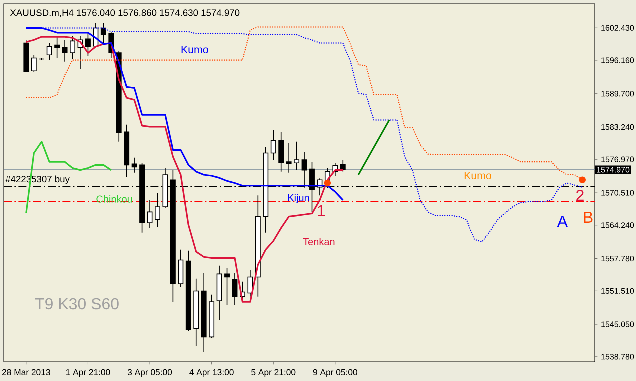 The image size is (636, 381). I want to click on y-tick-label: 1570.510, so click(618, 193).